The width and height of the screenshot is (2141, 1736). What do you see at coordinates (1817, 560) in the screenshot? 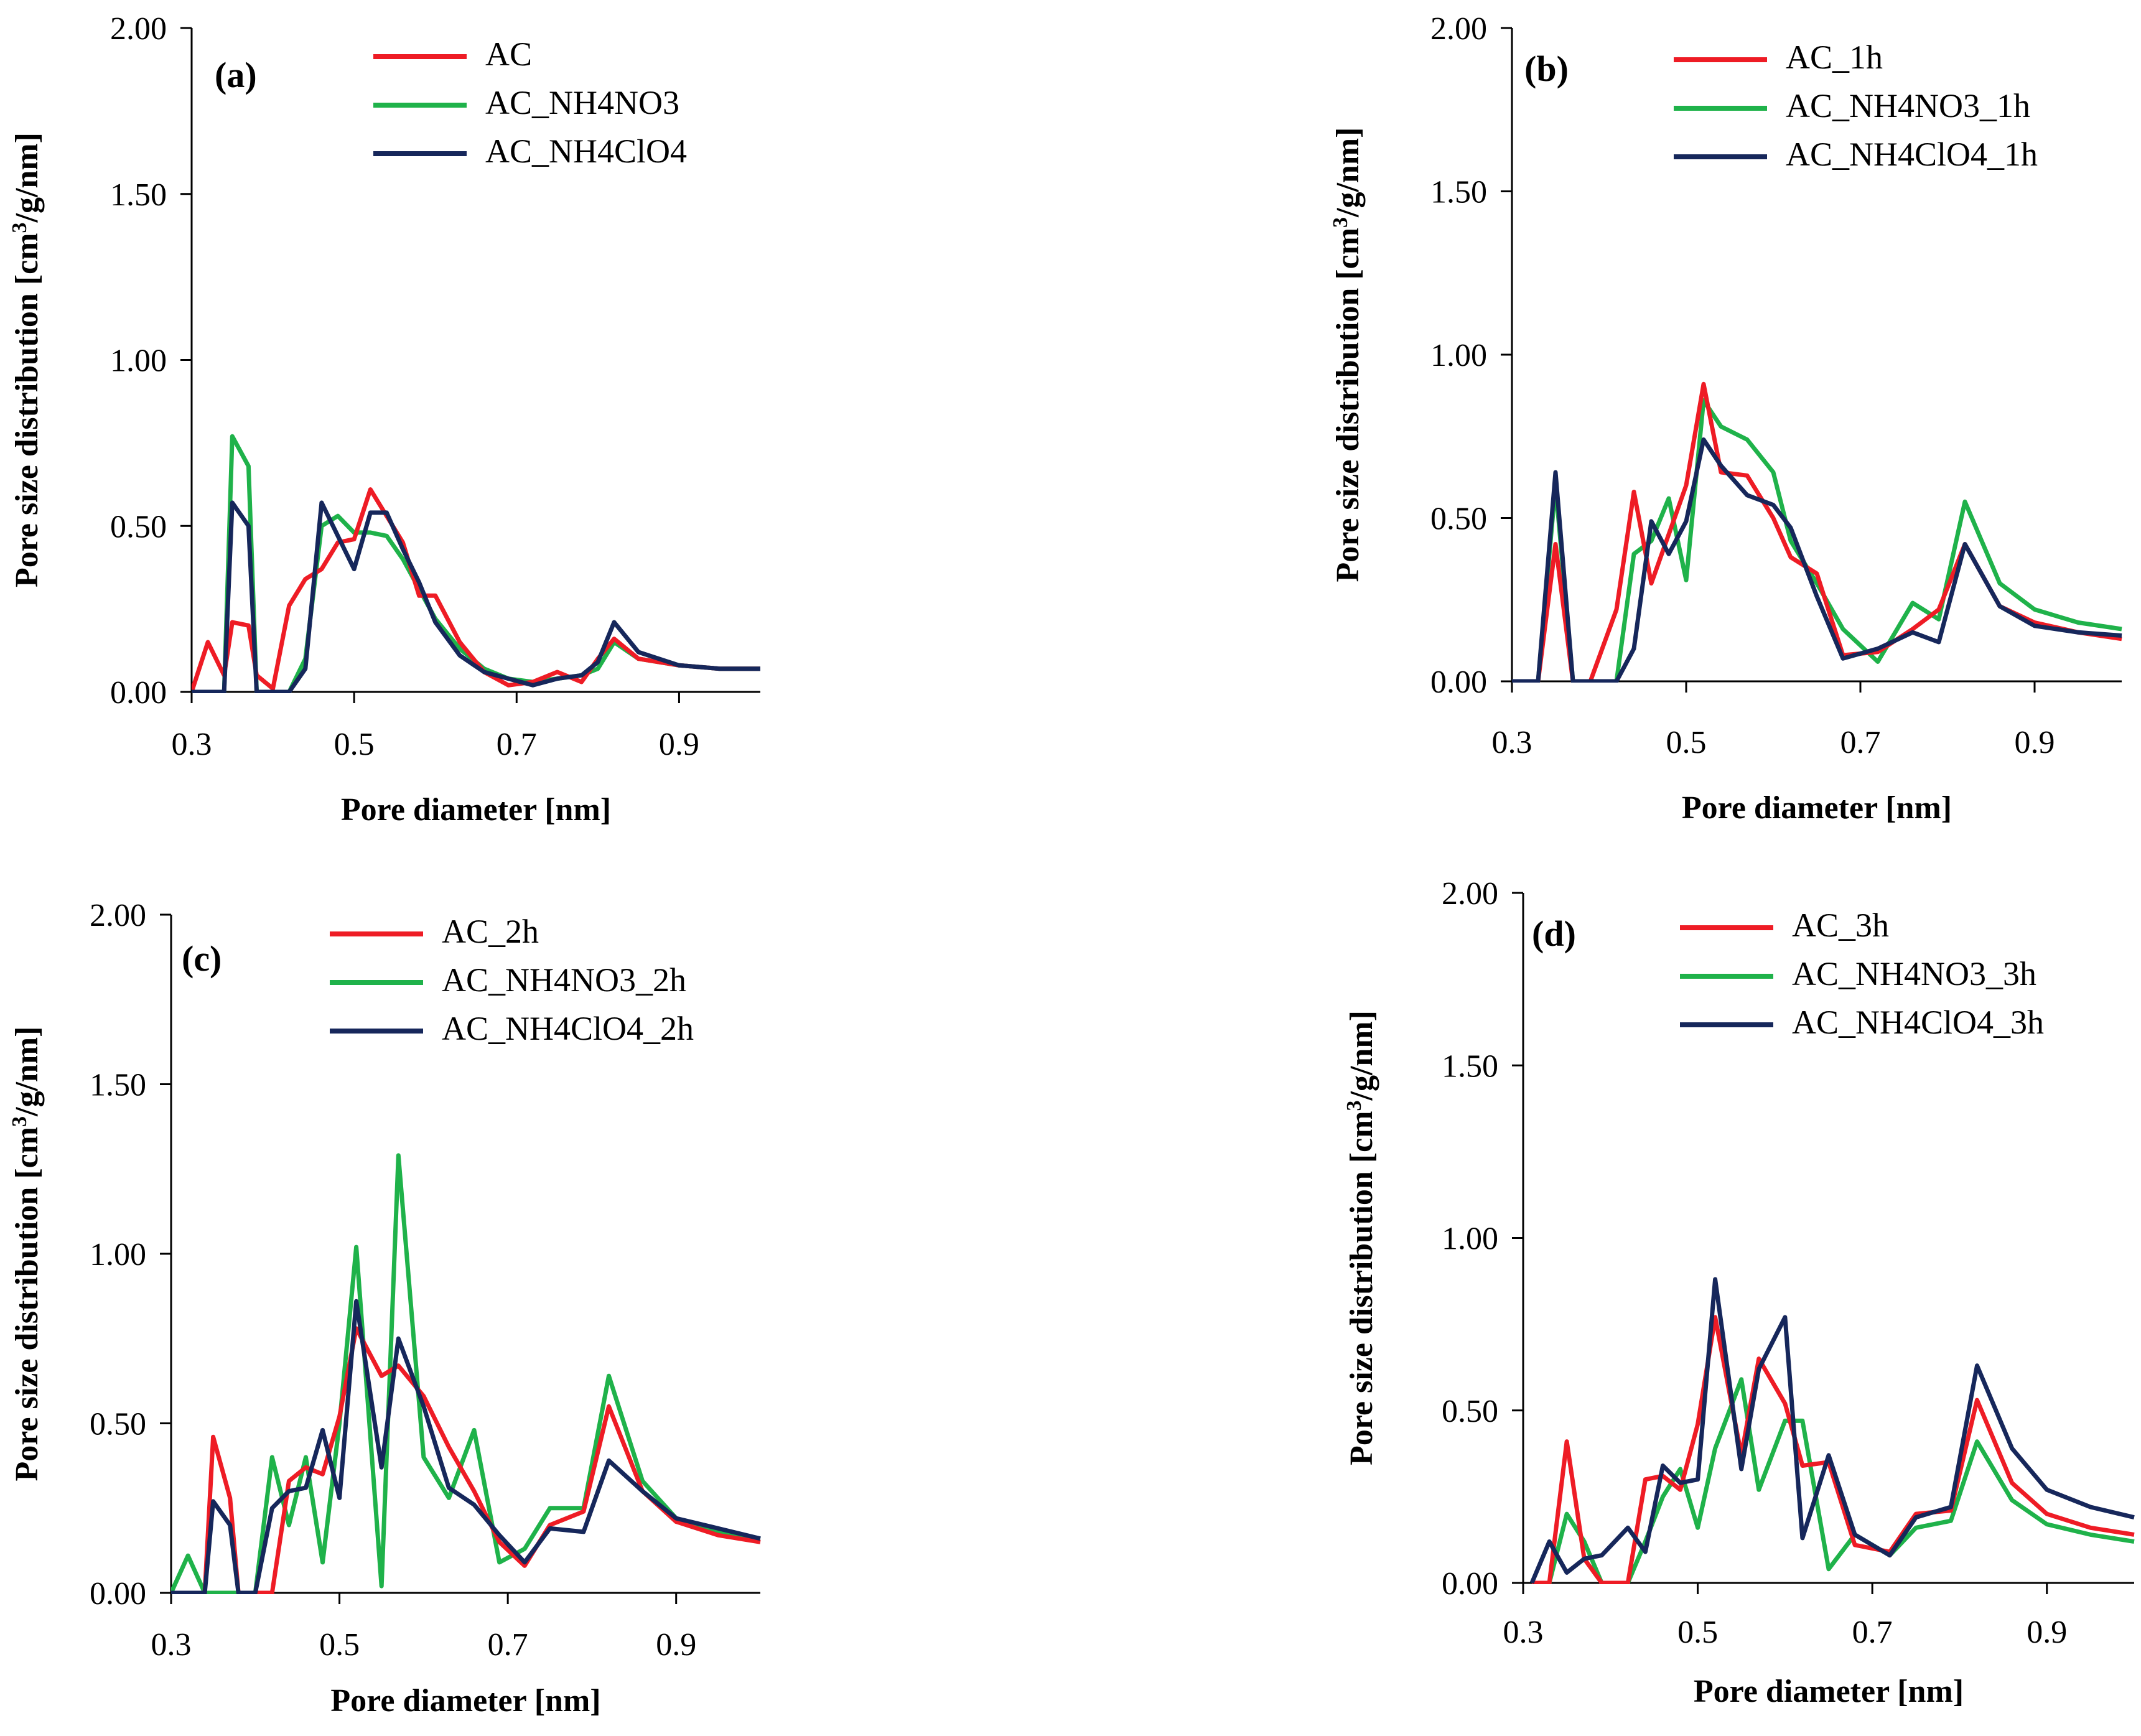
I see `series-line-ac-nh4clo4-1h` at bounding box center [1817, 560].